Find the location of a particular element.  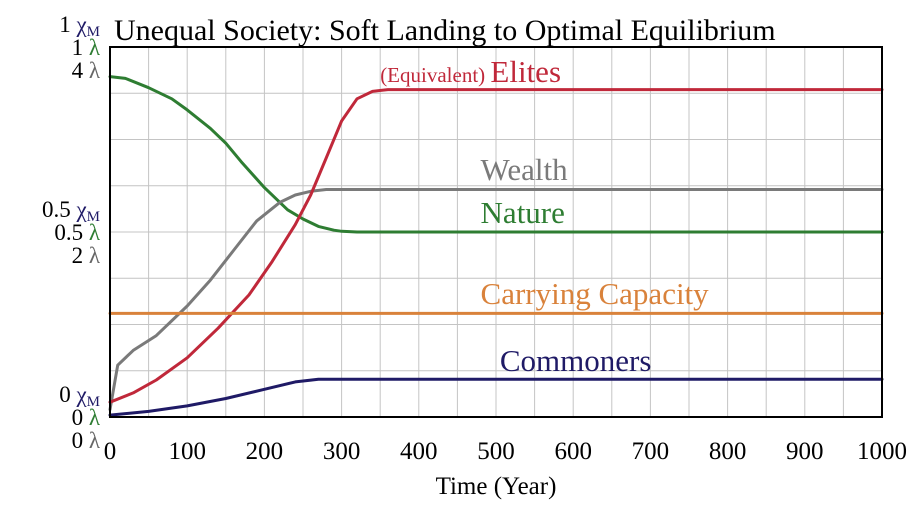

x-tick-labels: 0 100 200 300 400 500 600 700 800 900 1000 is located at coordinates (505, 451).